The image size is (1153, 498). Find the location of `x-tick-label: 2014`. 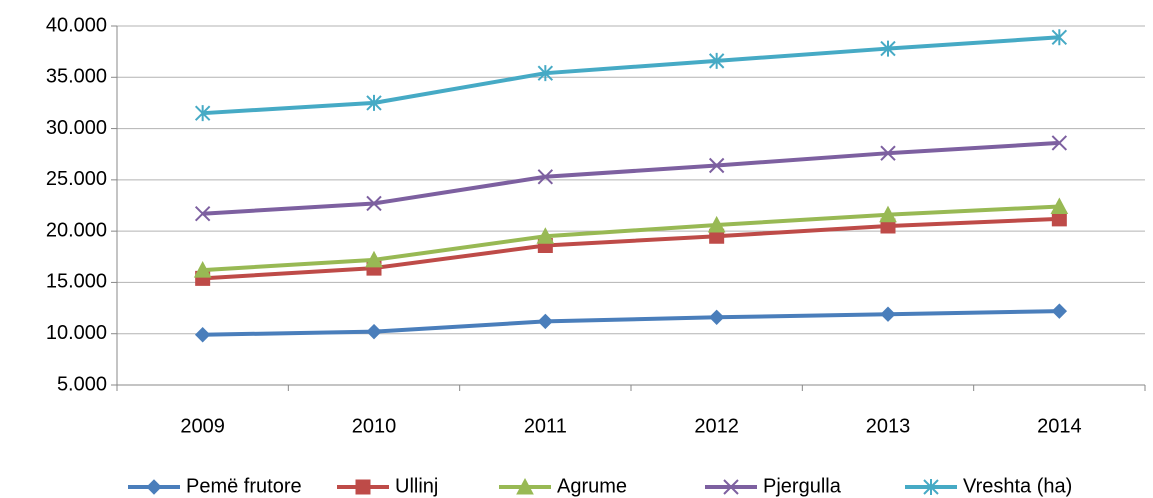

x-tick-label: 2014 is located at coordinates (1059, 426).